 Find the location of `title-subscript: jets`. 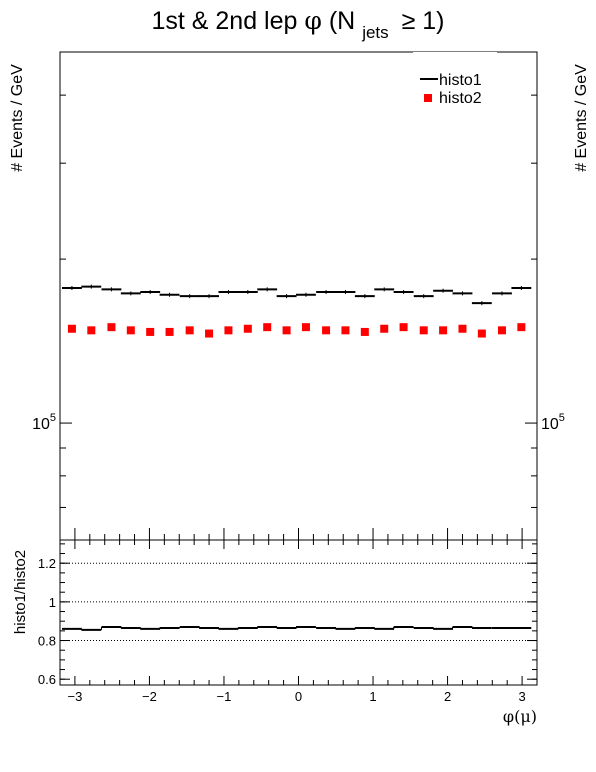

title-subscript: jets is located at coordinates (374, 32).